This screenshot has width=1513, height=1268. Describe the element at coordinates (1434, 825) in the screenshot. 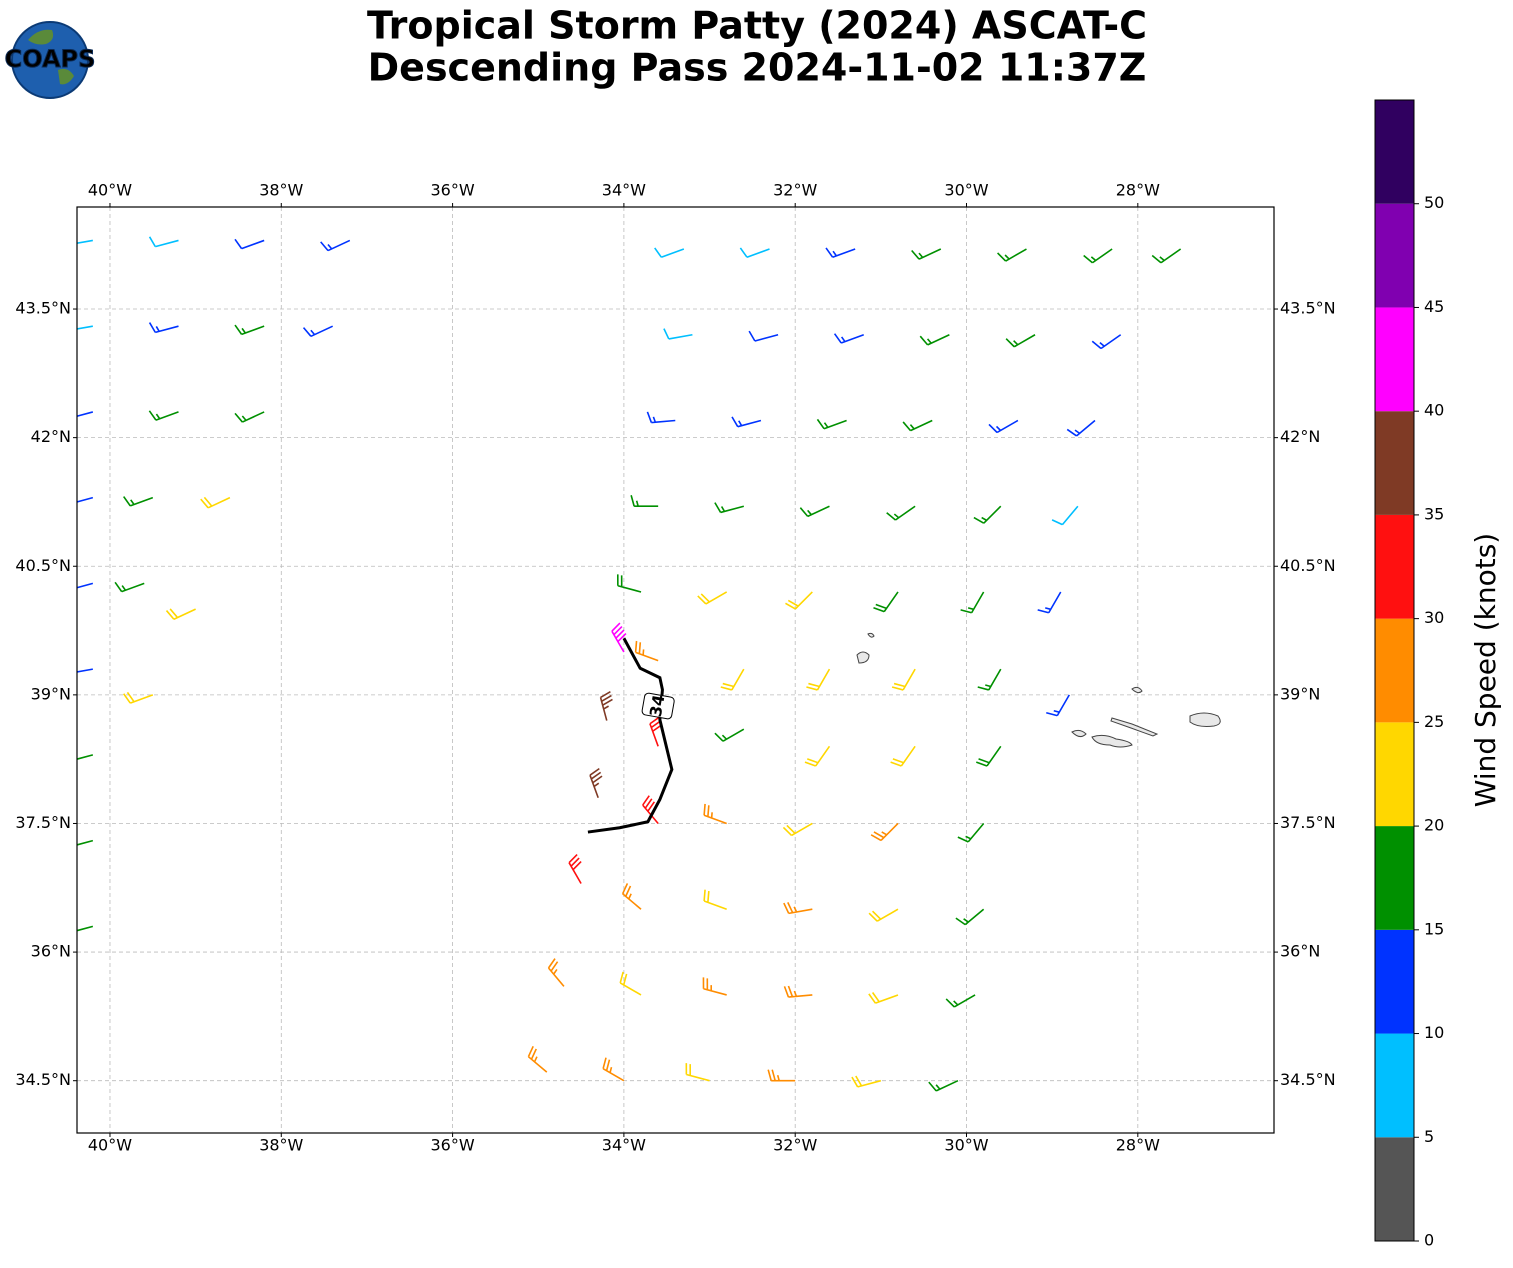

I see `colorbar-tick-label: 20` at that location.